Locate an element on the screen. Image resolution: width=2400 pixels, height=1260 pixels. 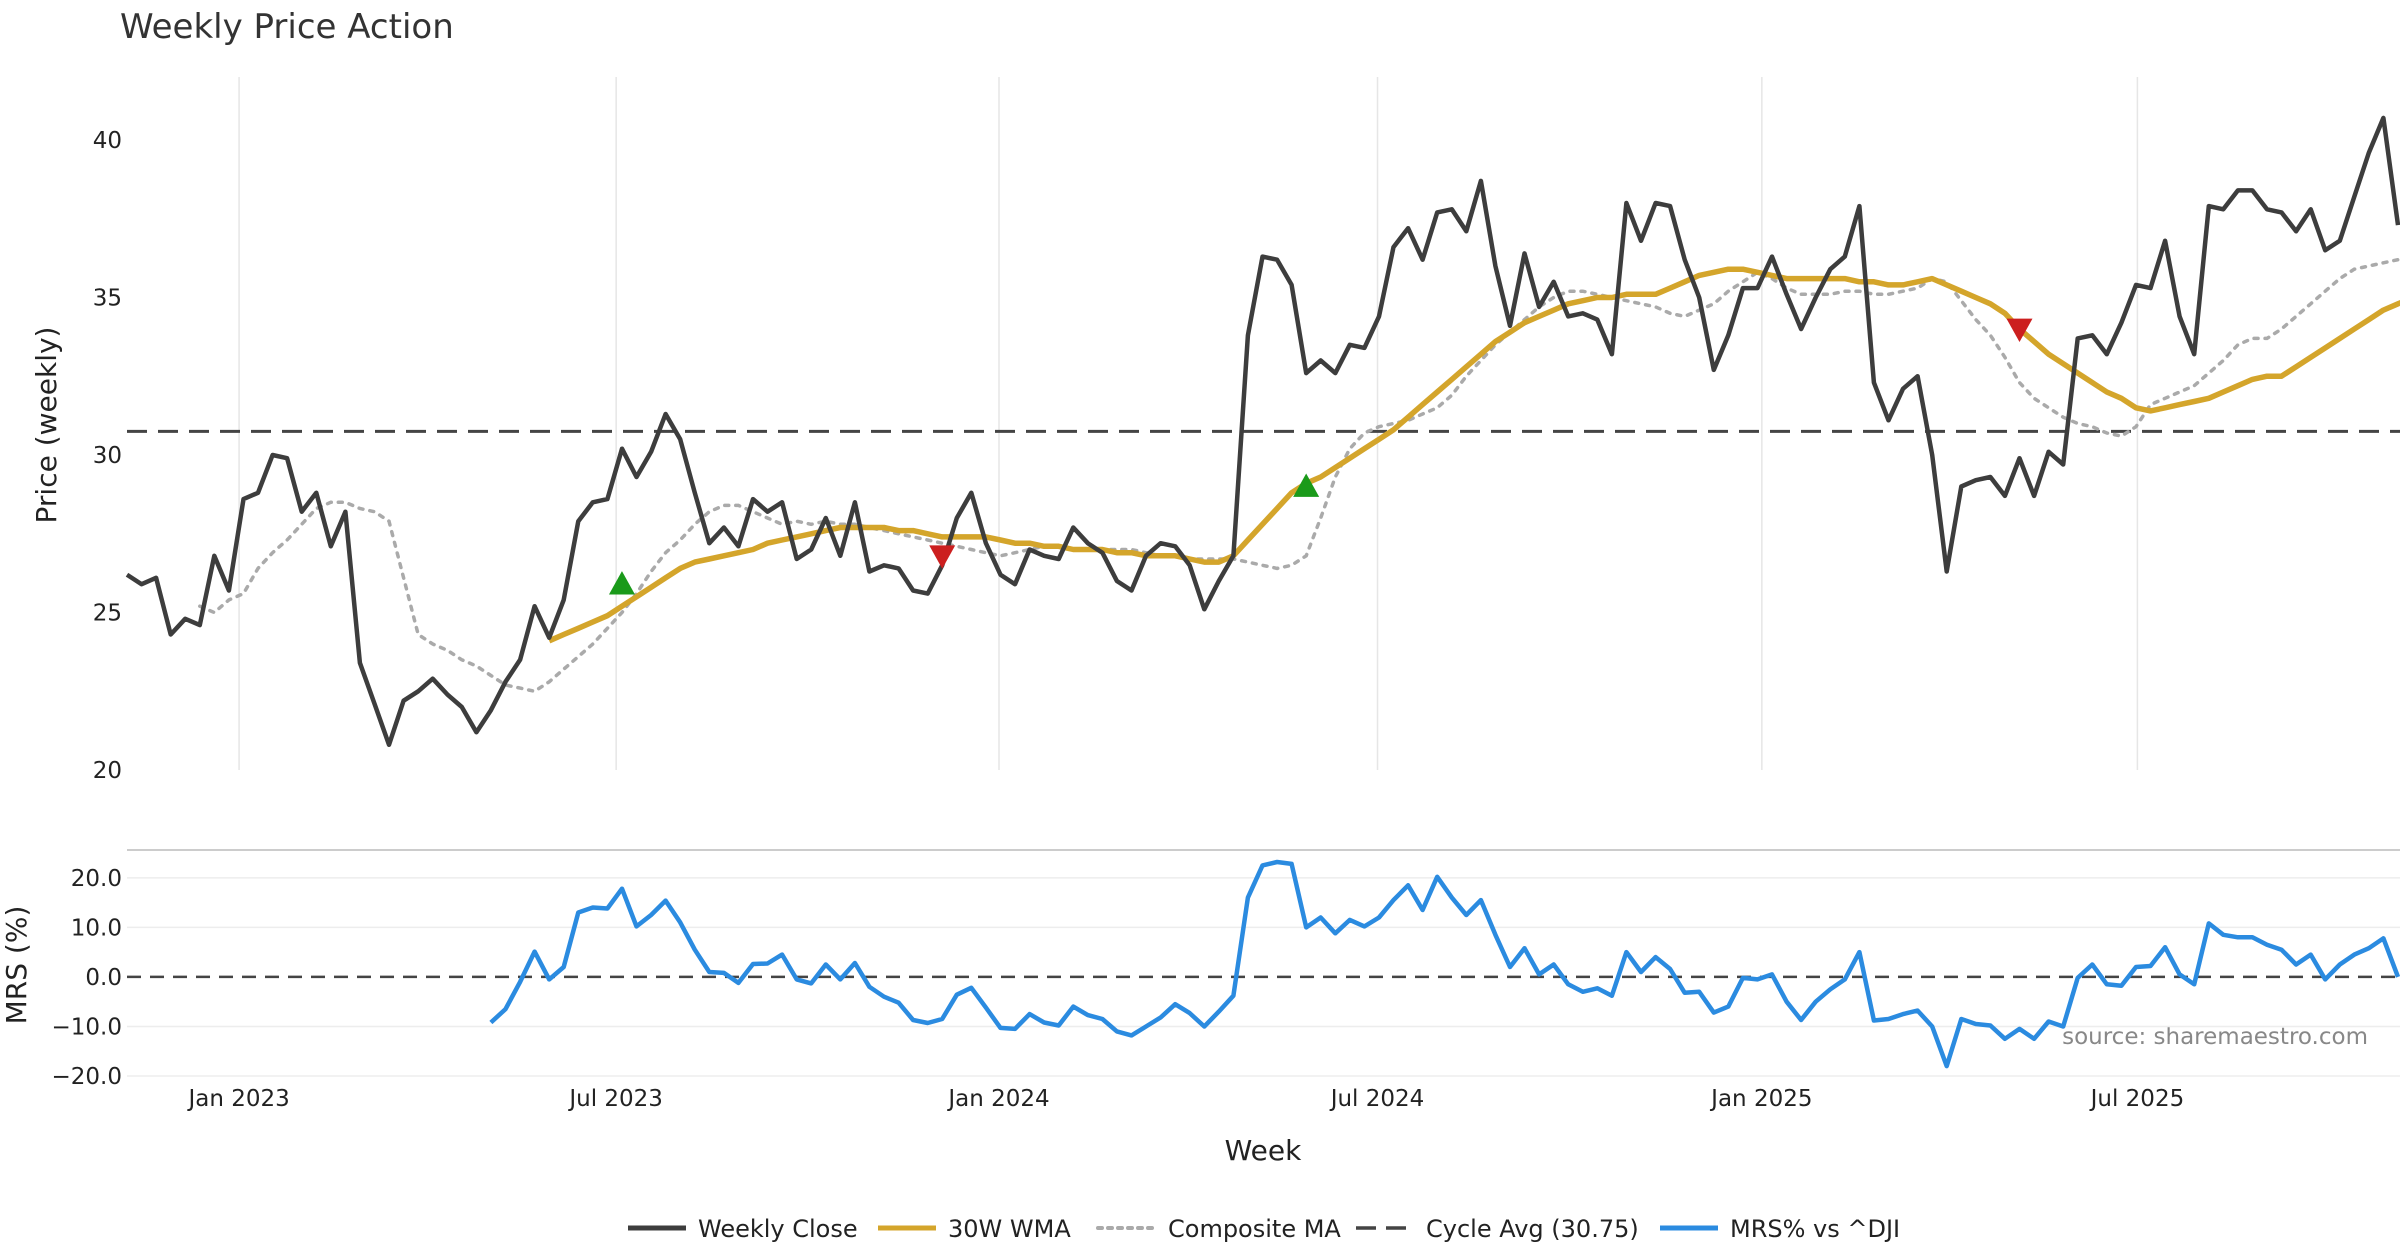
legend-label: MRS% vs ^DJI is located at coordinates (1815, 1229).